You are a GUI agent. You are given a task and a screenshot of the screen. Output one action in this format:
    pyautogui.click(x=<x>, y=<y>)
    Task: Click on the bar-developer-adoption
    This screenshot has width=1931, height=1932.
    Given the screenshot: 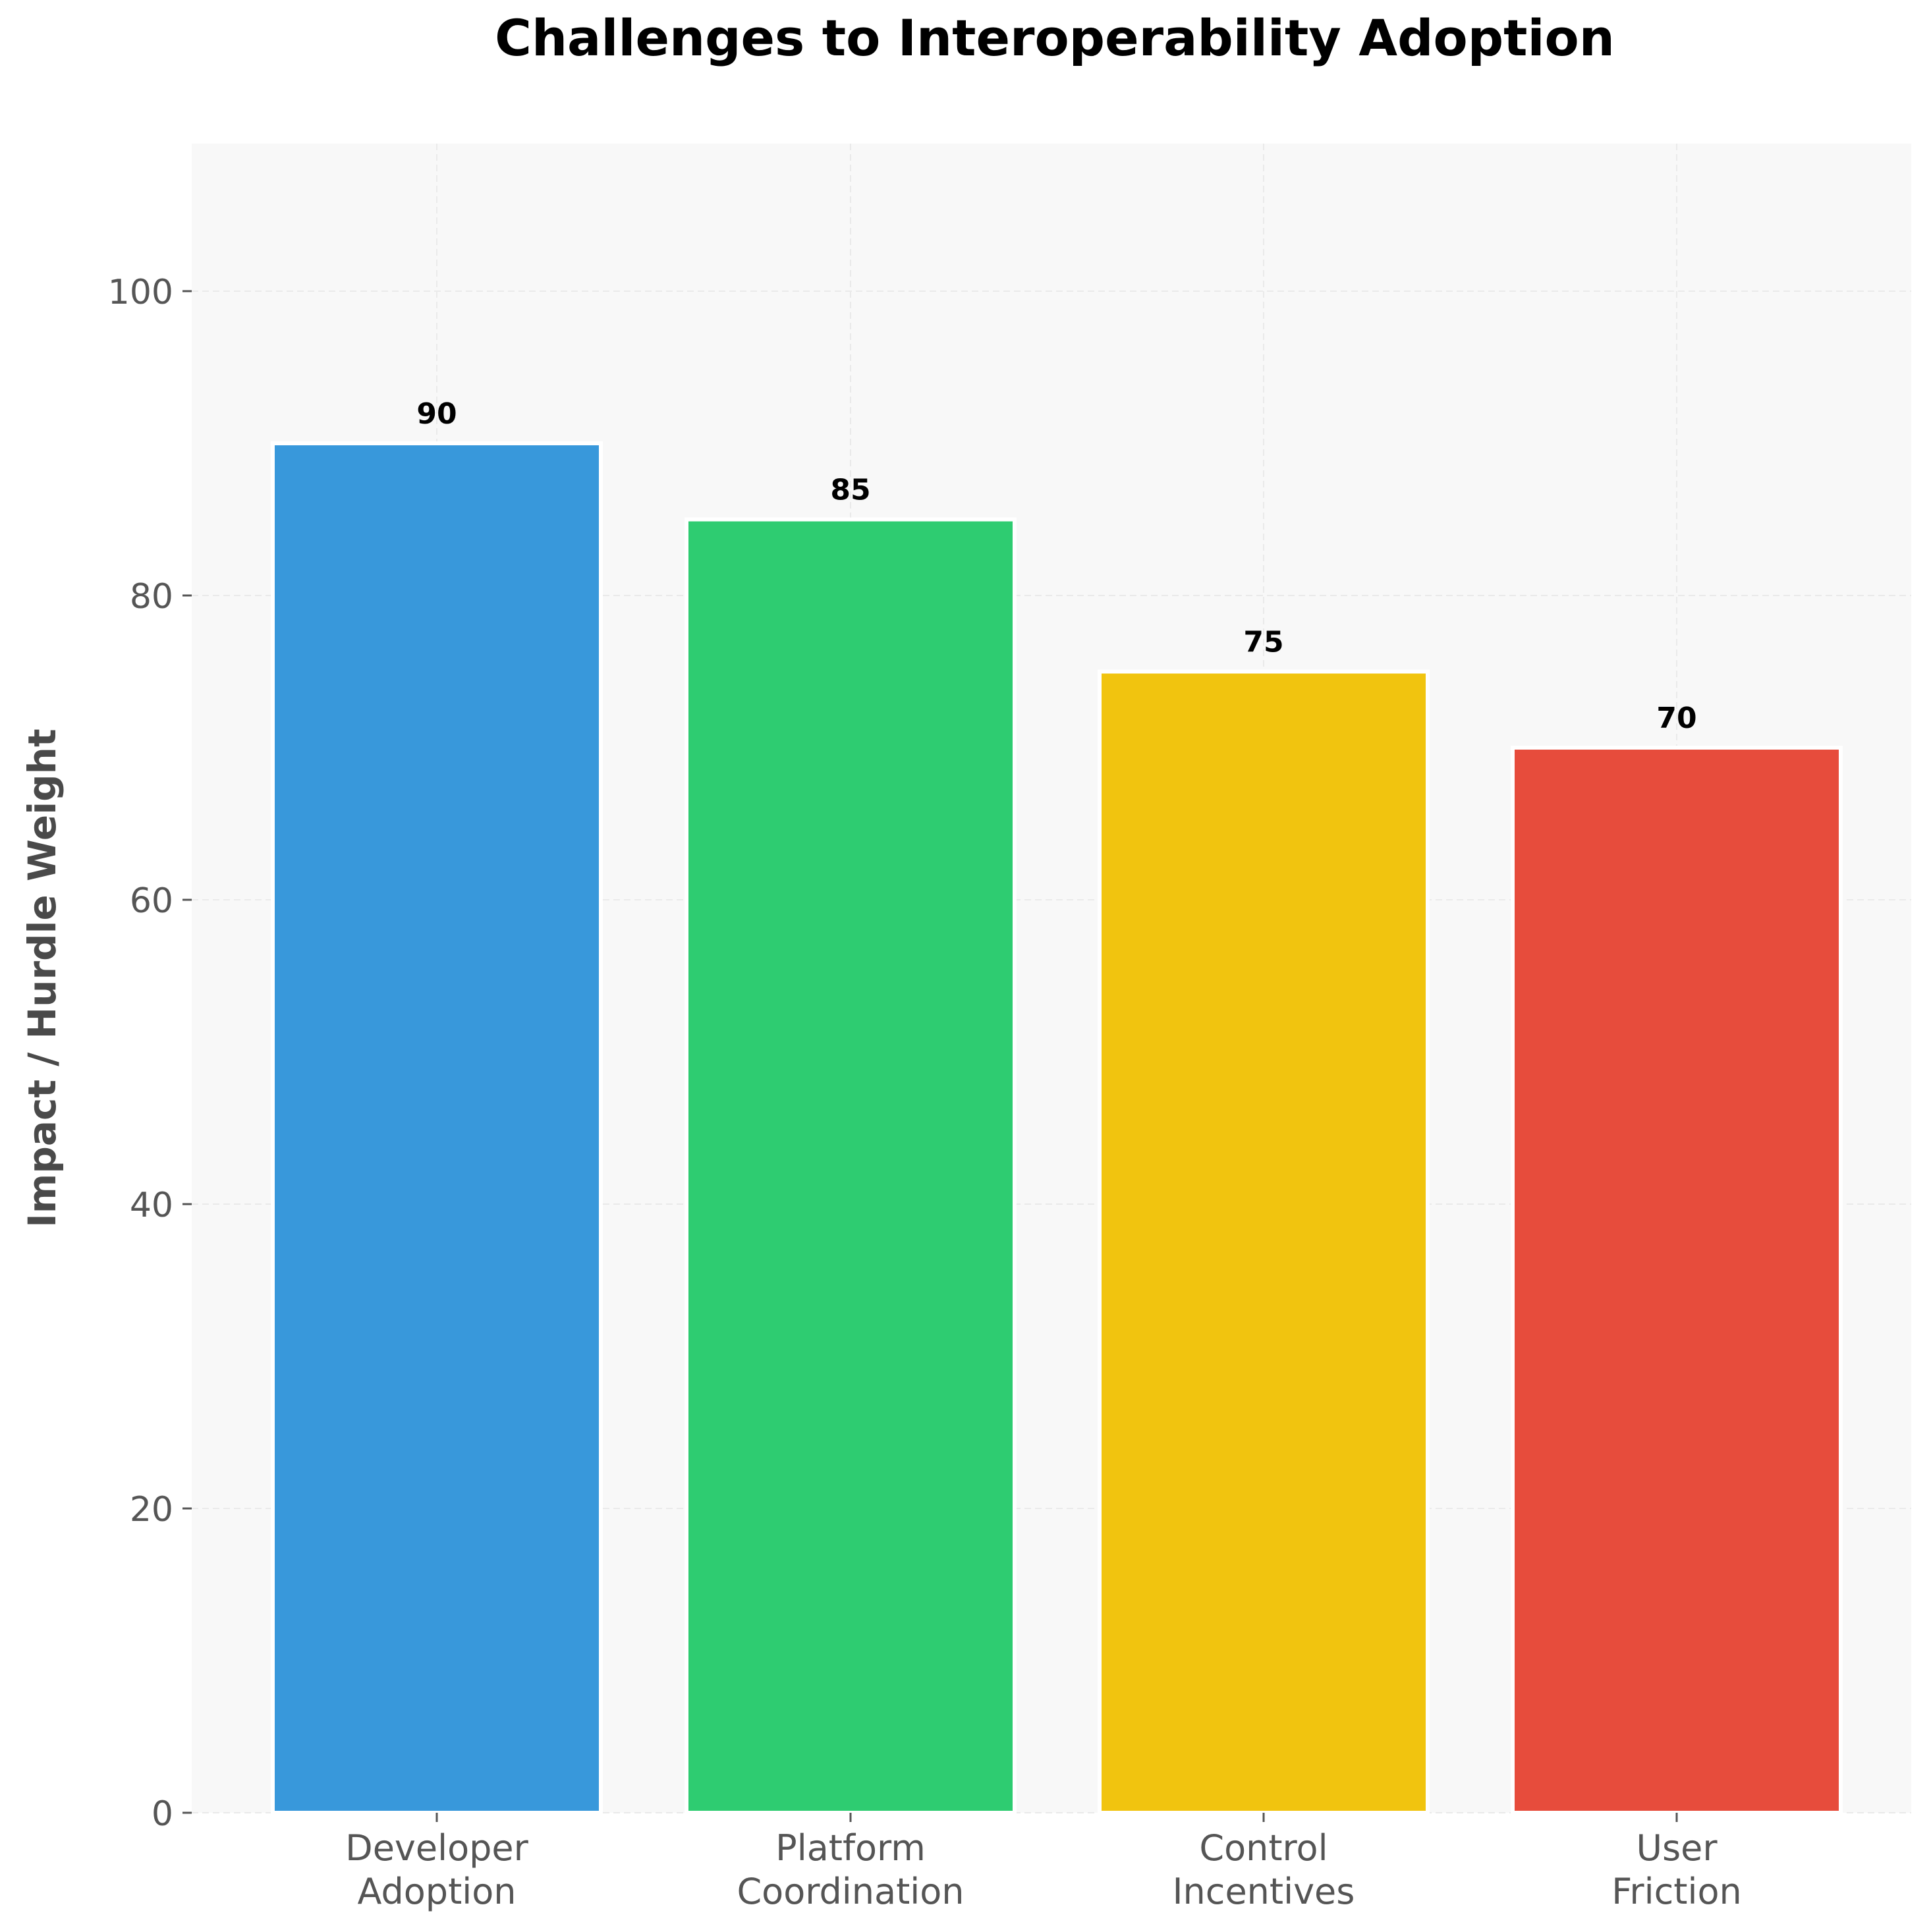 What is the action you would take?
    pyautogui.click(x=437, y=1128)
    